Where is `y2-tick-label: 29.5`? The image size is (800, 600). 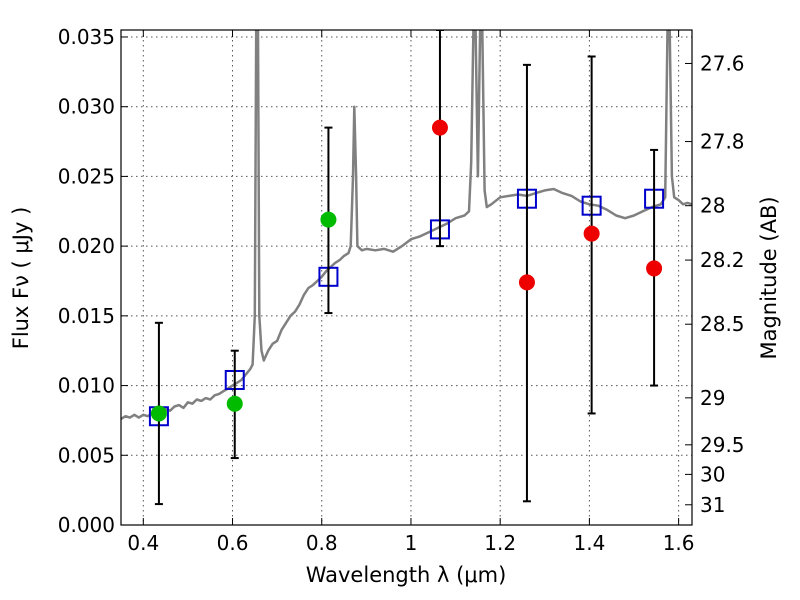 y2-tick-label: 29.5 is located at coordinates (722, 445).